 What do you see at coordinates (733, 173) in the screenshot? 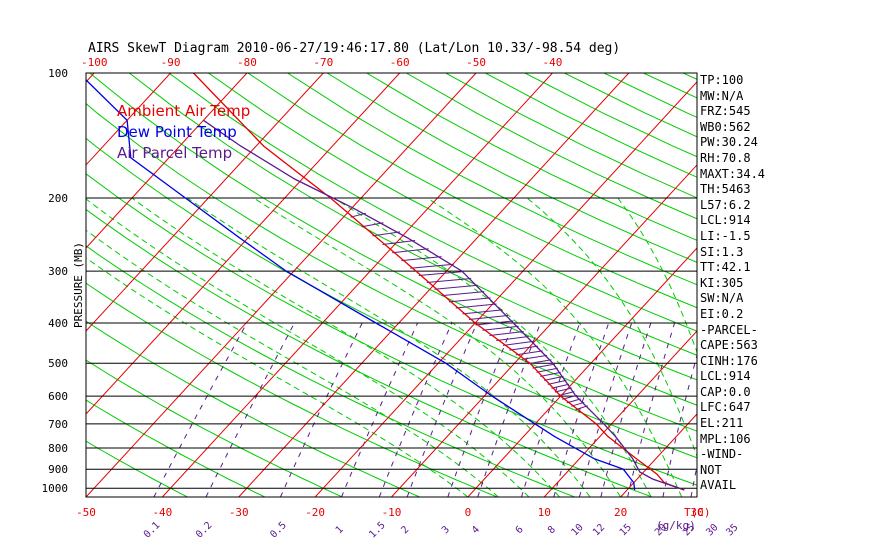
I see `sounding-index-6: MAXT:34.4` at bounding box center [733, 173].